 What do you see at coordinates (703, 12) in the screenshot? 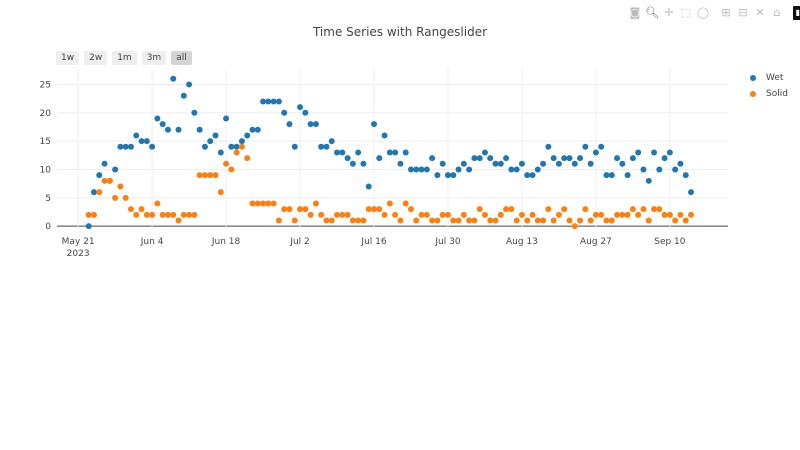
I see `lasso-icon: ◯` at bounding box center [703, 12].